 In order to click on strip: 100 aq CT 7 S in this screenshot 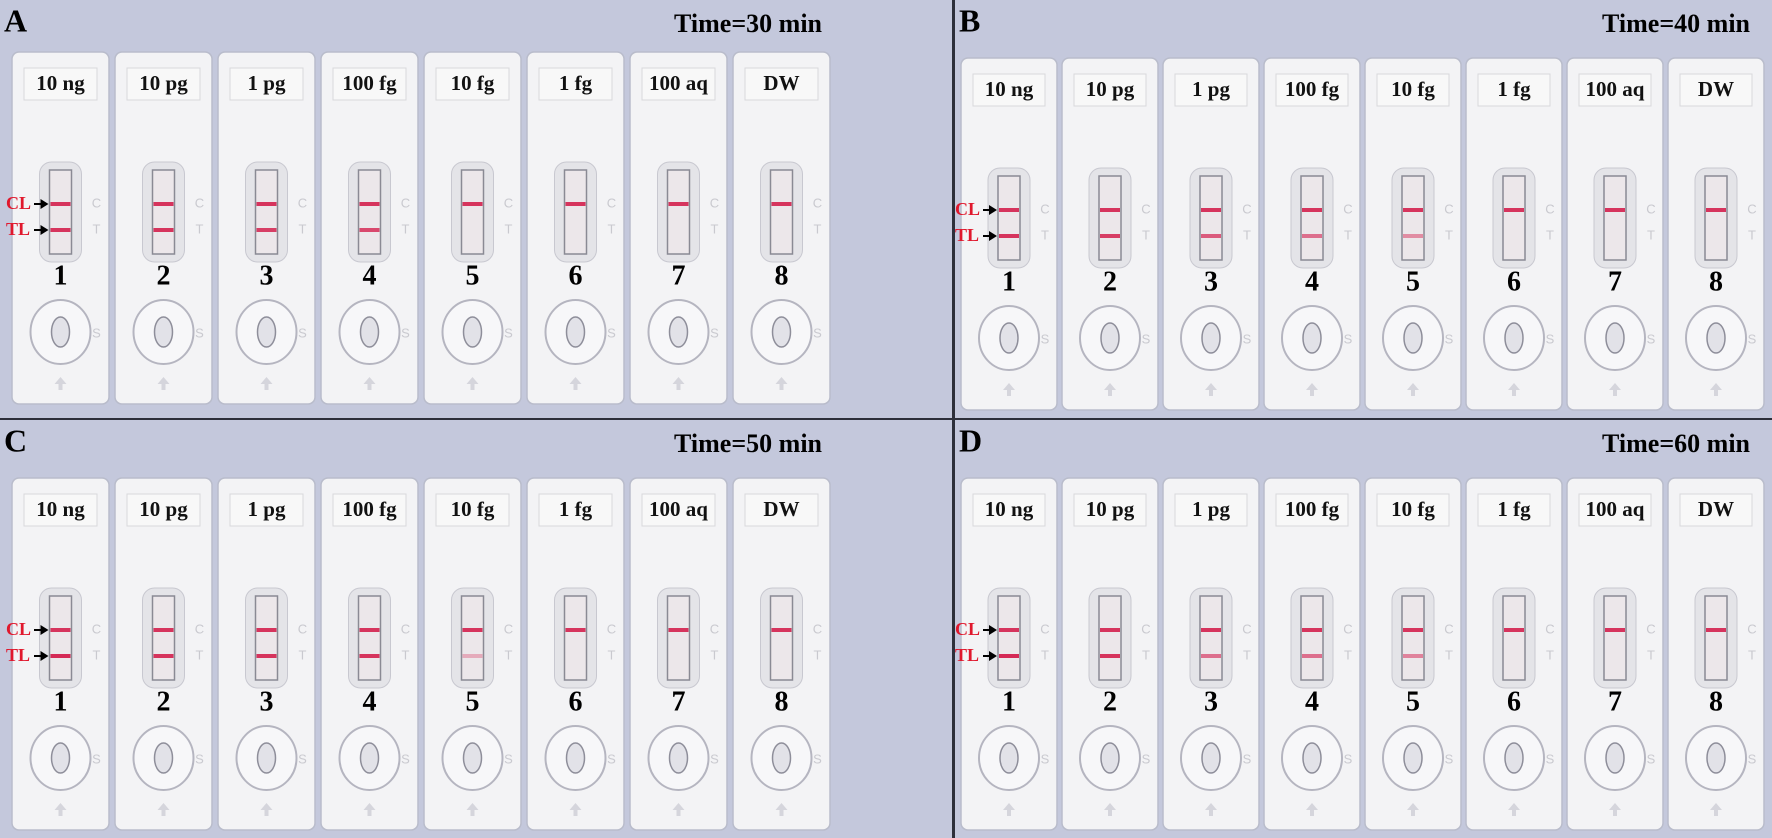, I will do `click(678, 654)`.